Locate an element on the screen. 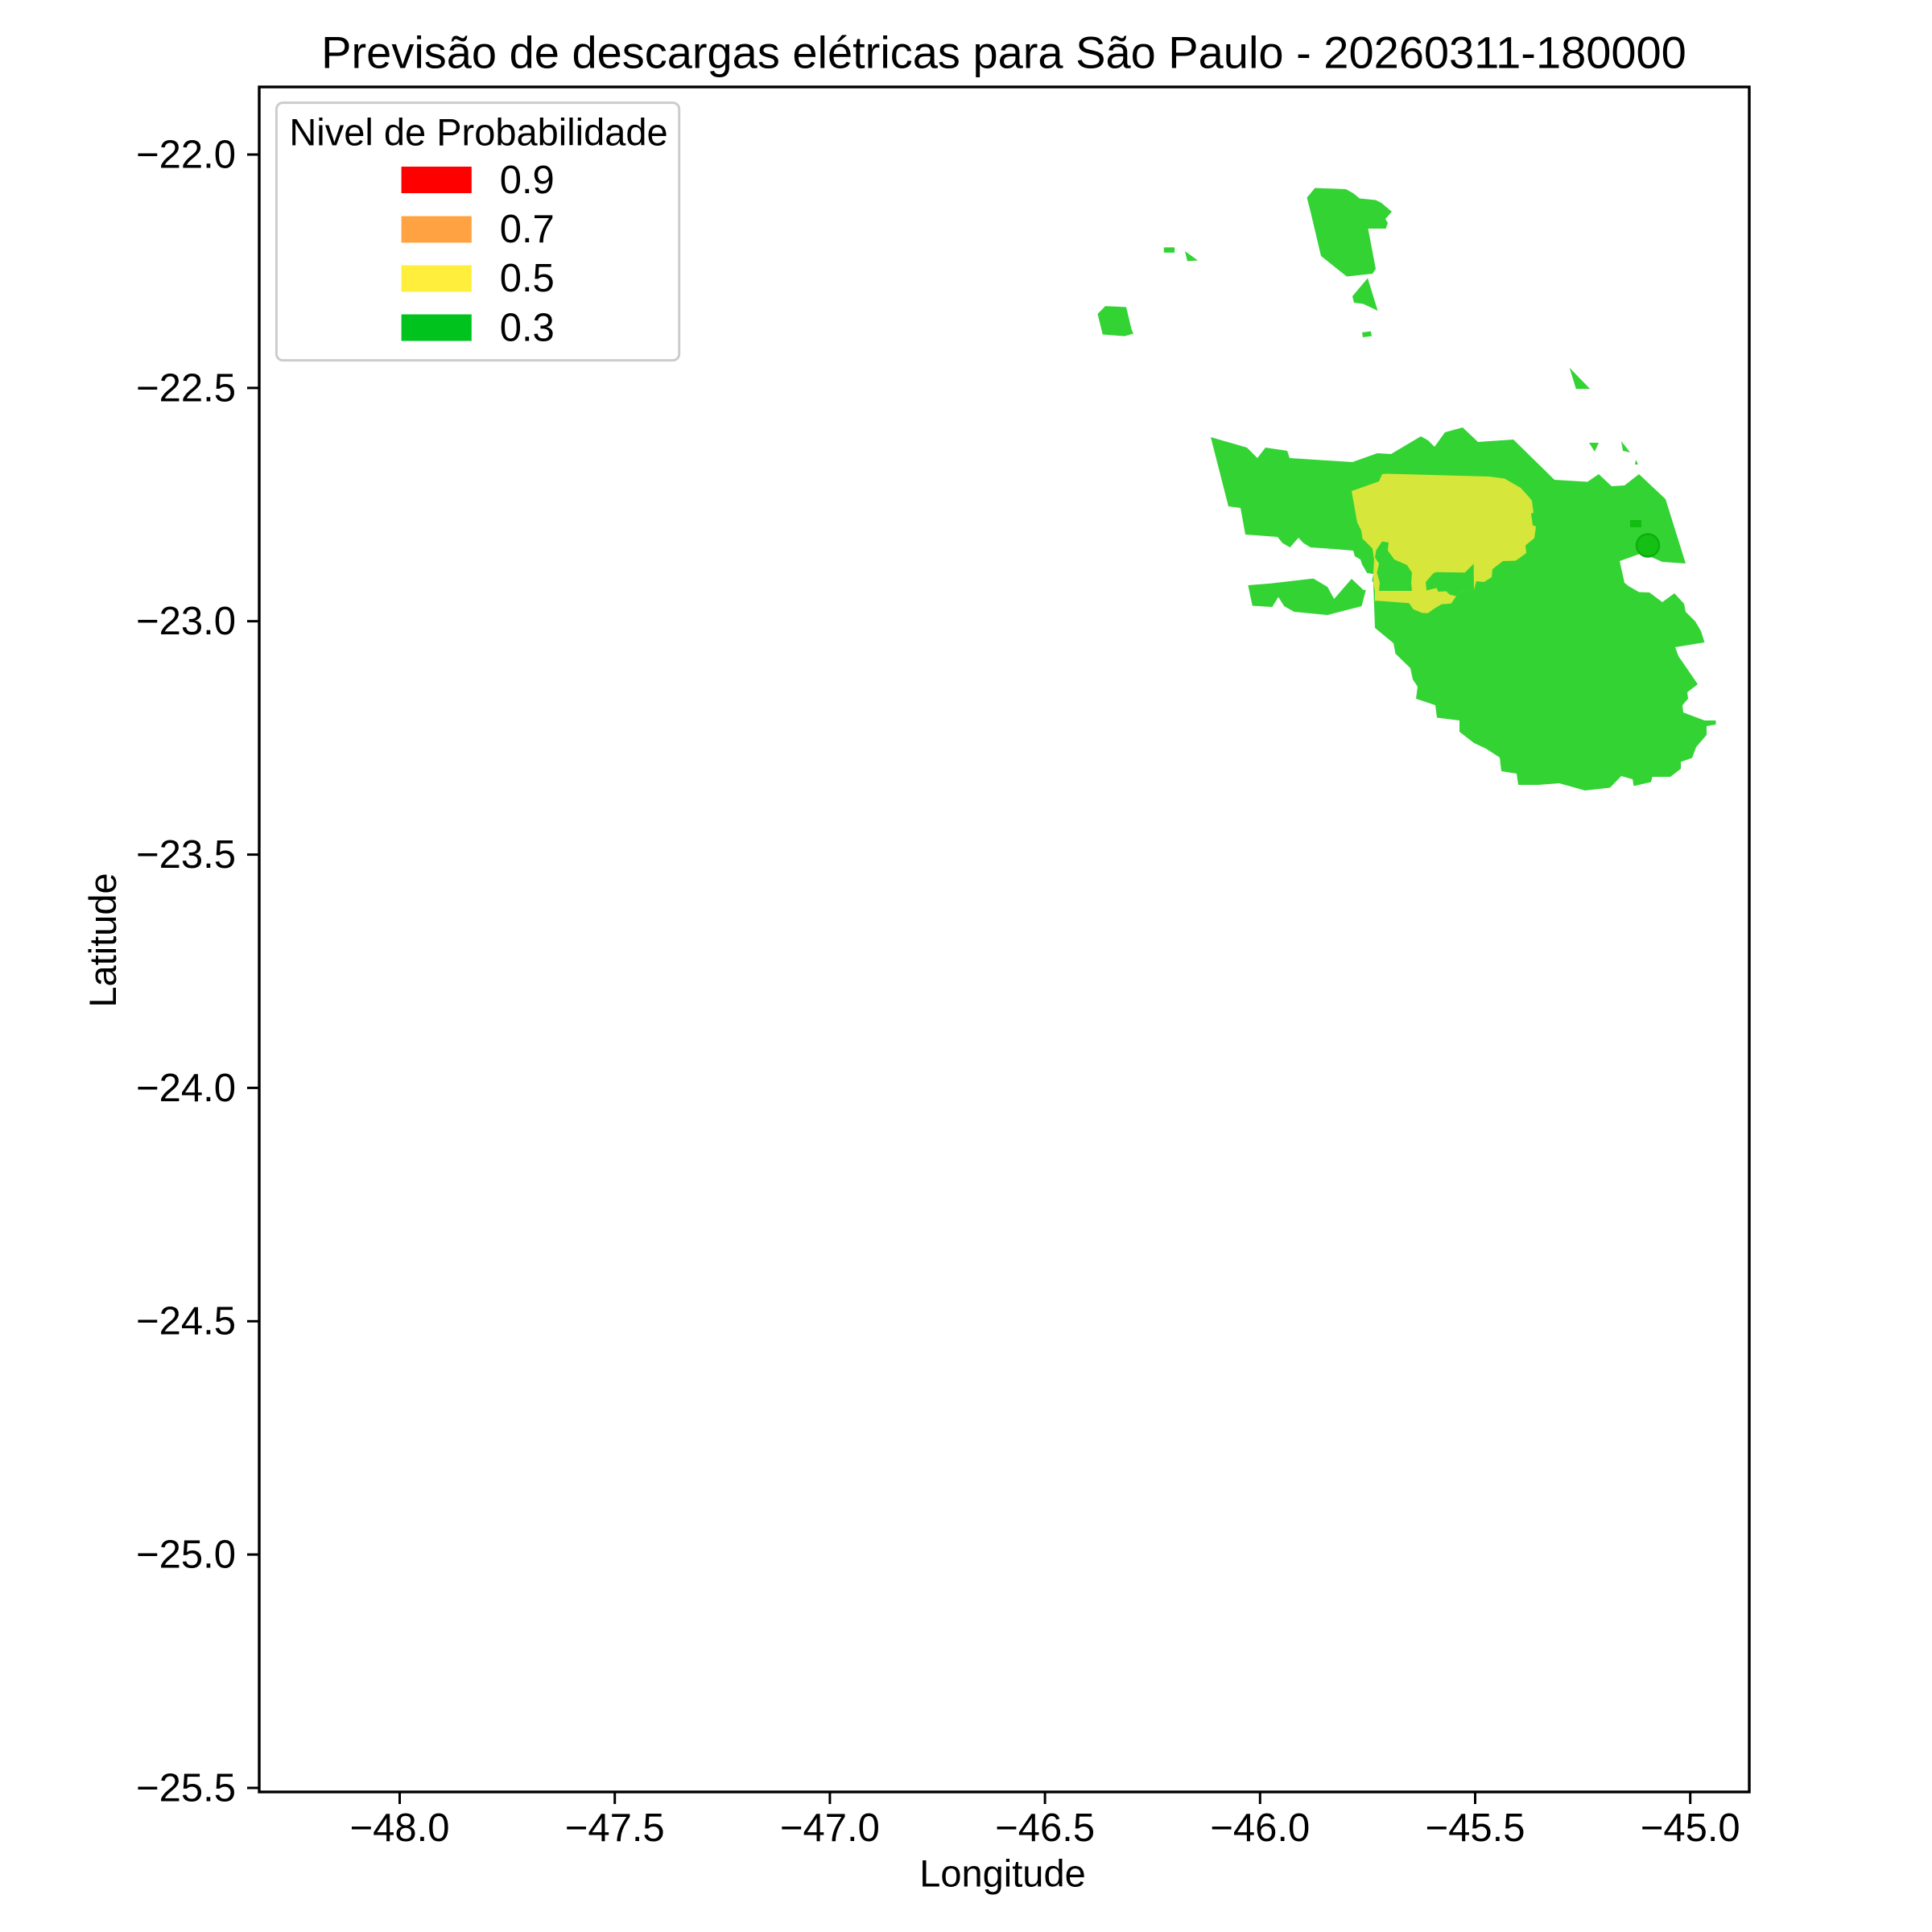 The width and height of the screenshot is (1932, 1932). svg-text: −48.0 is located at coordinates (400, 1828).